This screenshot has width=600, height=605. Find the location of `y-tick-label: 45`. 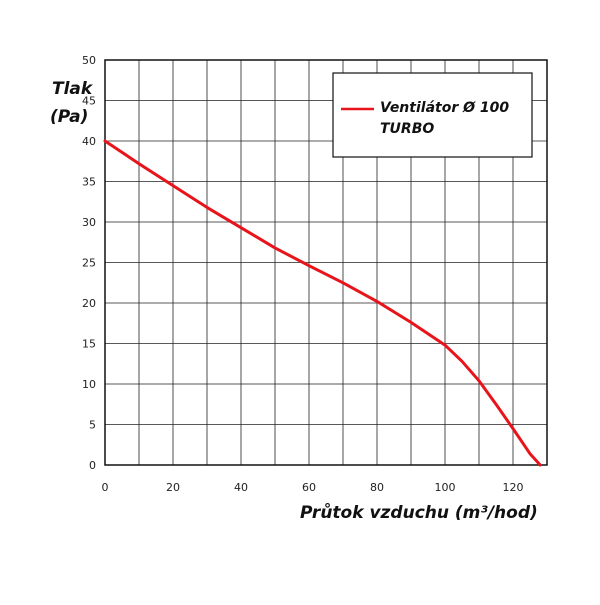

y-tick-label: 45 is located at coordinates (89, 101).